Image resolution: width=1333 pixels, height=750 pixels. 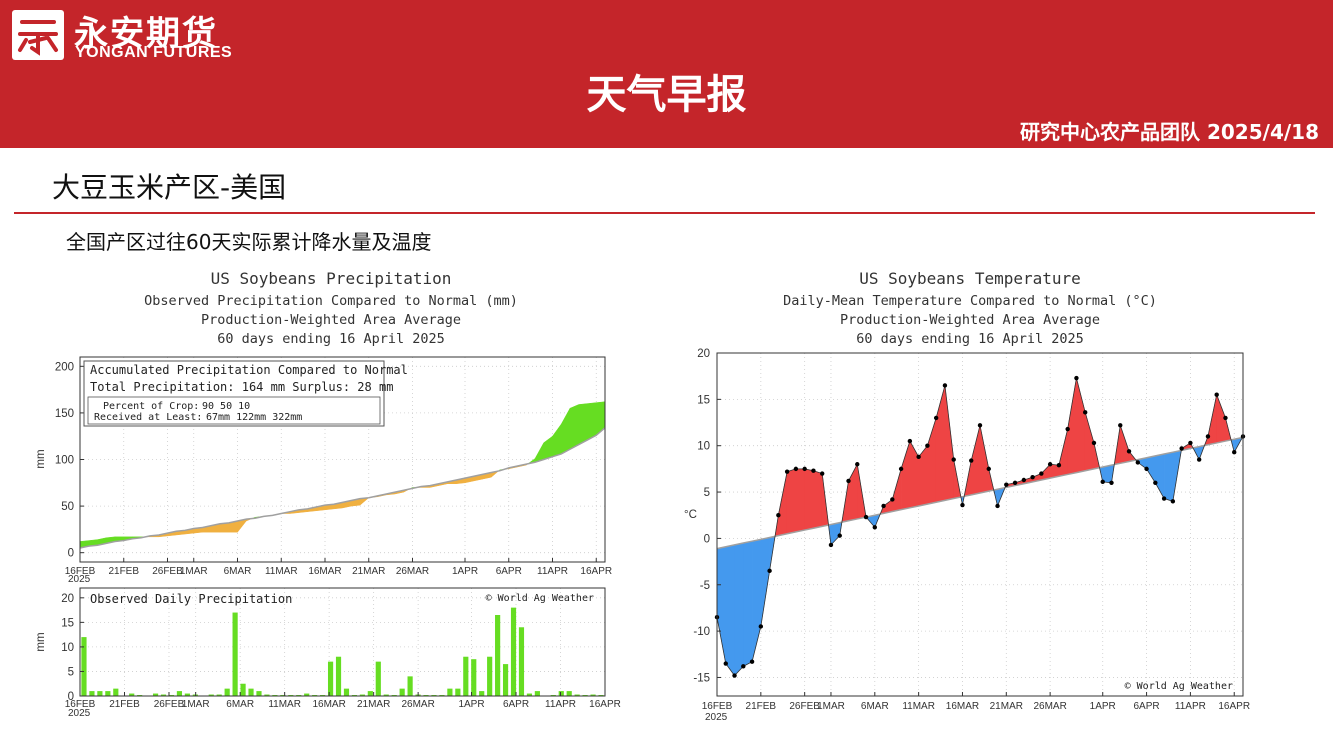 I want to click on below-normal-area, so click(x=1168, y=476).